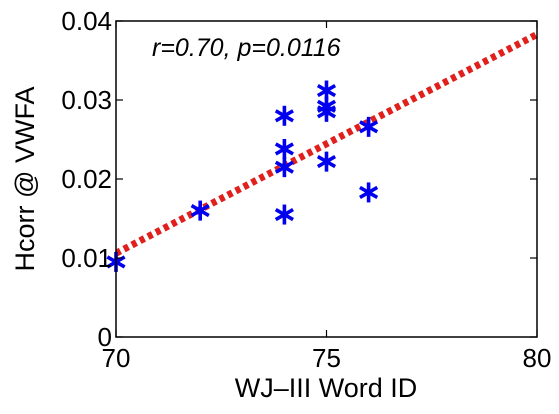 This screenshot has height=414, width=559. I want to click on y-axis-label: Hcorr @ VWFA, so click(25, 179).